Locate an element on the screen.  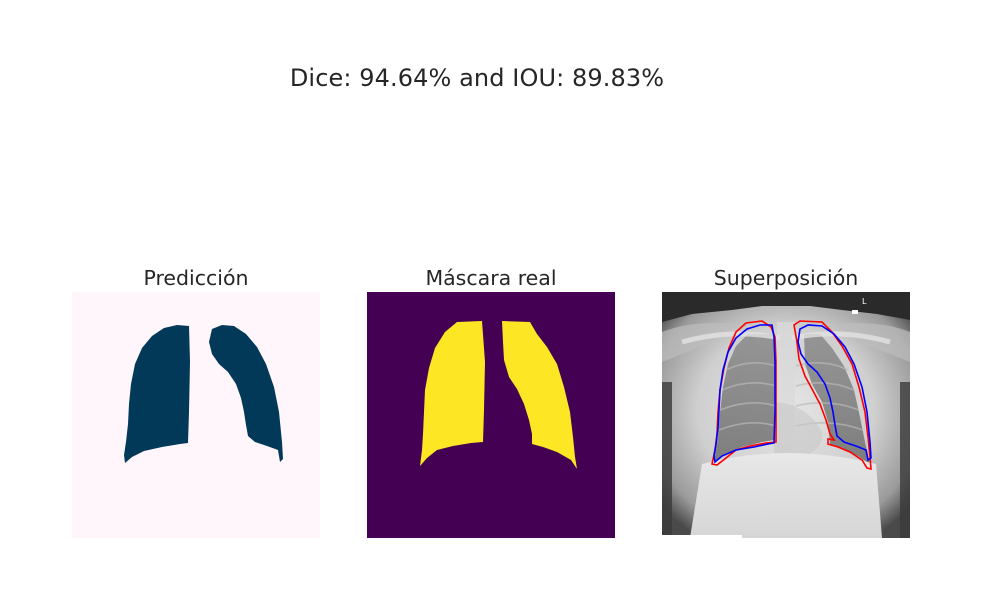
xray-marker-box is located at coordinates (855, 312).